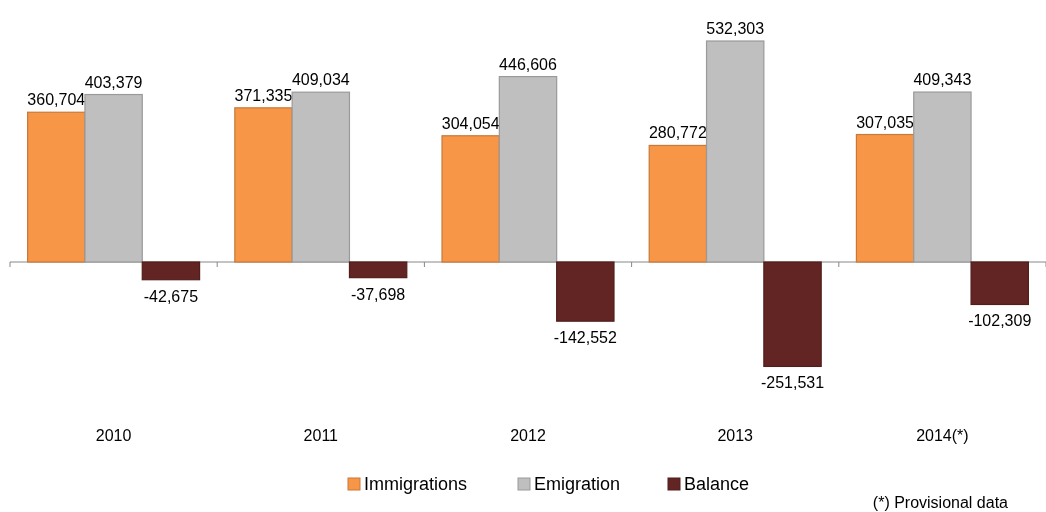 Image resolution: width=1046 pixels, height=512 pixels. I want to click on data-label: 532,303, so click(735, 28).